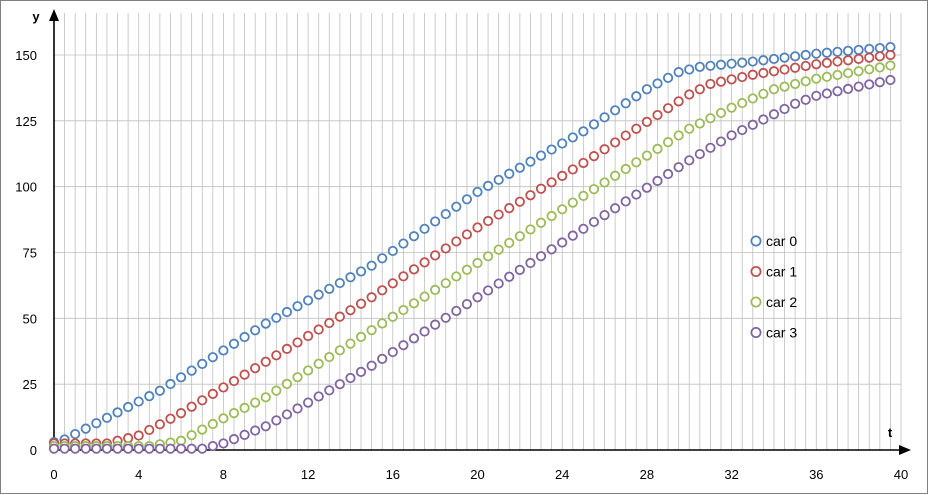 This screenshot has width=928, height=495. I want to click on y-tick-label: 50, so click(30, 318).